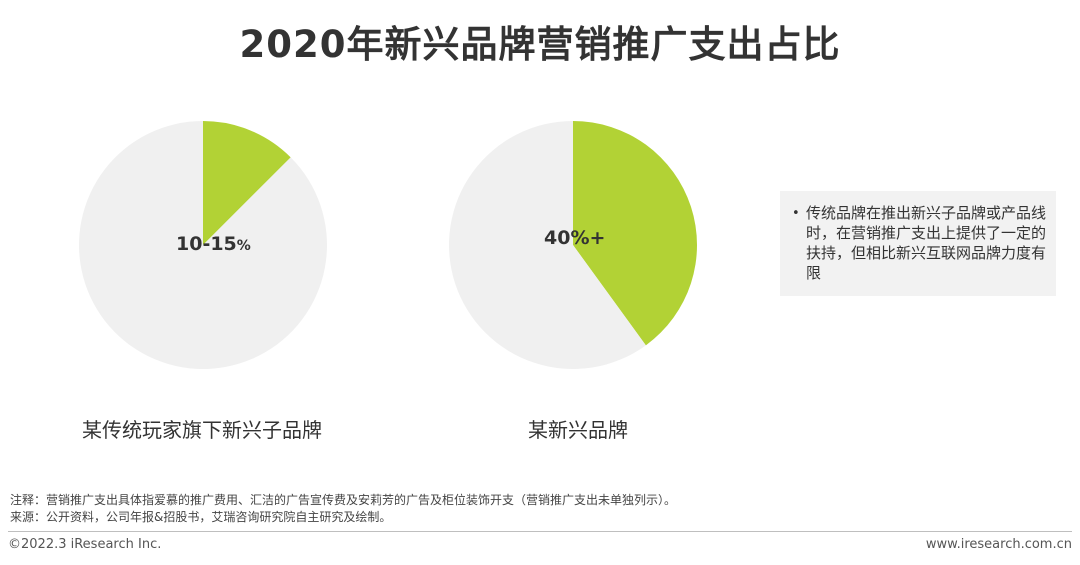 The width and height of the screenshot is (1080, 565). Describe the element at coordinates (85, 544) in the screenshot. I see `footer-copyright: ©2022.3 iResearch Inc.` at that location.